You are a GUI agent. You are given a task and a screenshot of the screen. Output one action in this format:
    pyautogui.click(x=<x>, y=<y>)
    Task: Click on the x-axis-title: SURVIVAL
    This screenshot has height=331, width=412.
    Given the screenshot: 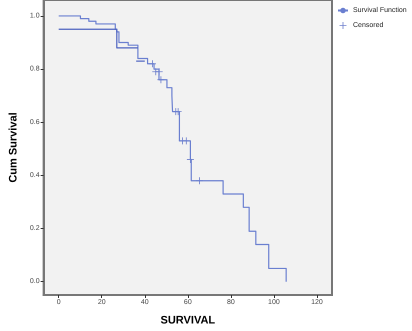 What is the action you would take?
    pyautogui.click(x=188, y=320)
    